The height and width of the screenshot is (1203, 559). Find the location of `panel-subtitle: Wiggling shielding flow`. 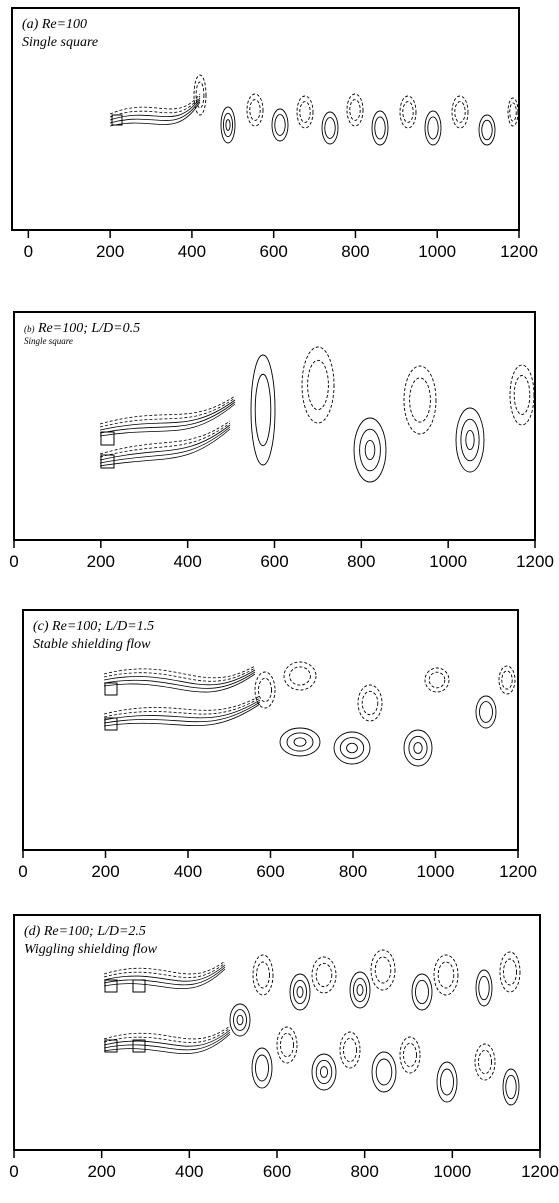

panel-subtitle: Wiggling shielding flow is located at coordinates (91, 949).